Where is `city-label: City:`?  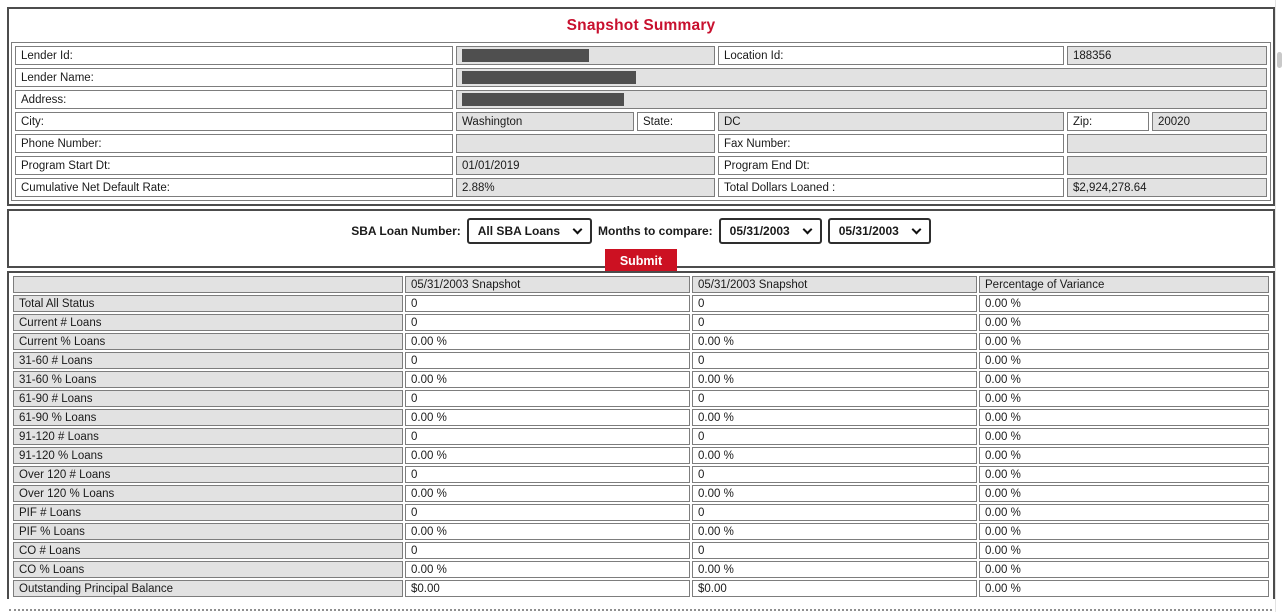 city-label: City: is located at coordinates (234, 121).